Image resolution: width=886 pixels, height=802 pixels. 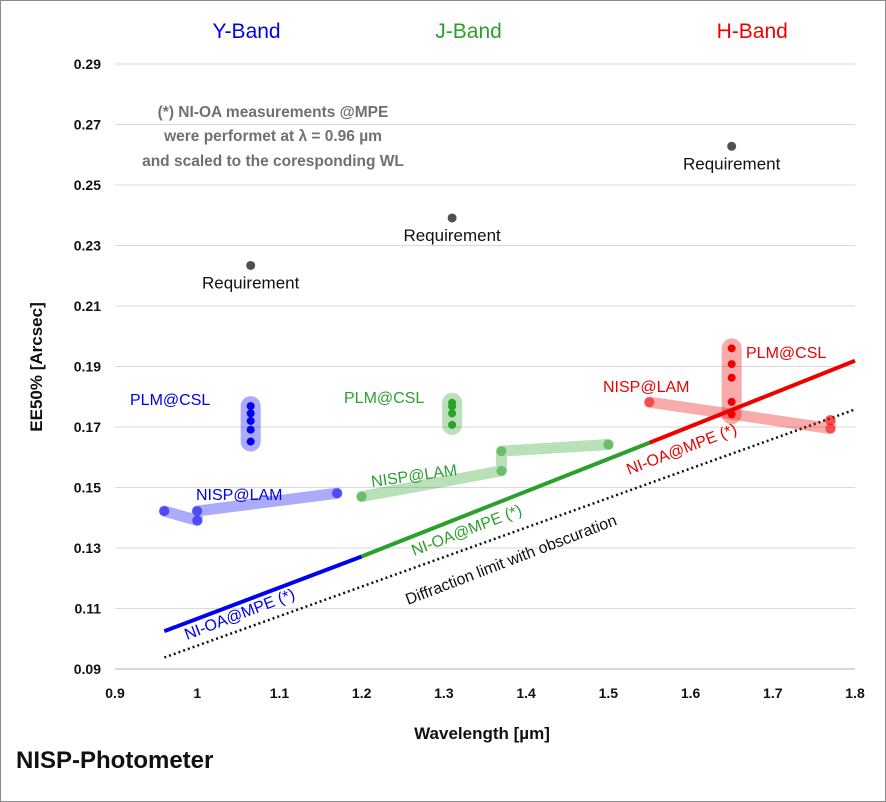 I want to click on x-tick-label: 1.5, so click(x=609, y=693).